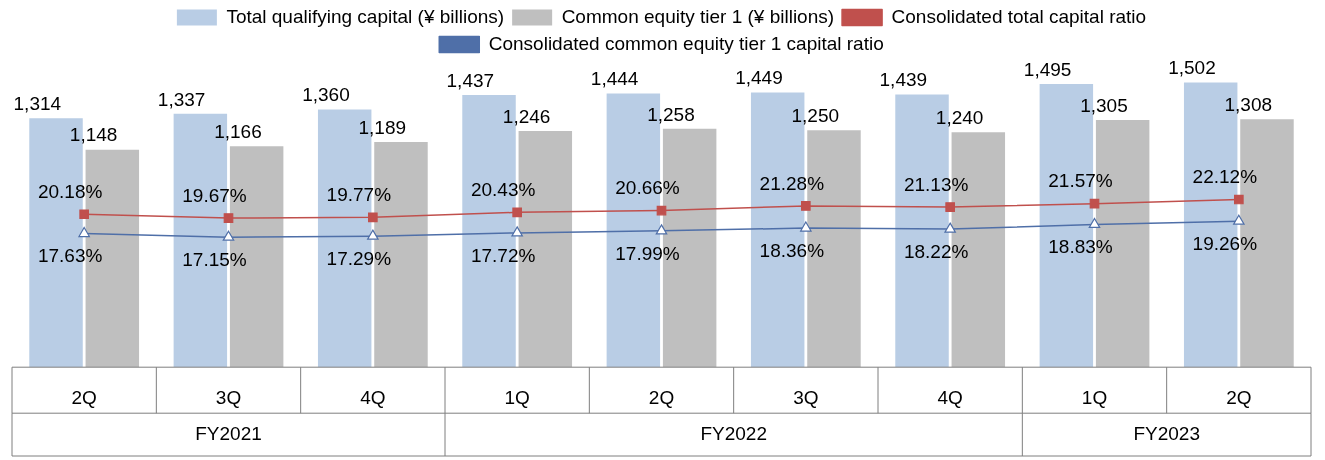 The height and width of the screenshot is (460, 1325). I want to click on data-label: 1,166, so click(238, 131).